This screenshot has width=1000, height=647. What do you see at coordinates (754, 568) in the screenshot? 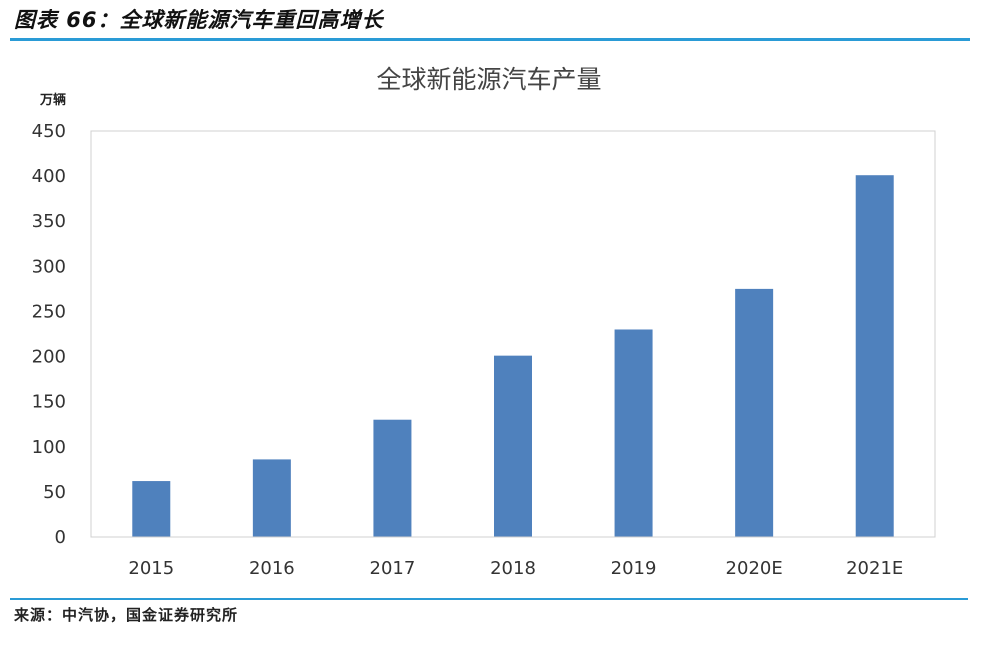
I see `x-tick-label: 2020E` at bounding box center [754, 568].